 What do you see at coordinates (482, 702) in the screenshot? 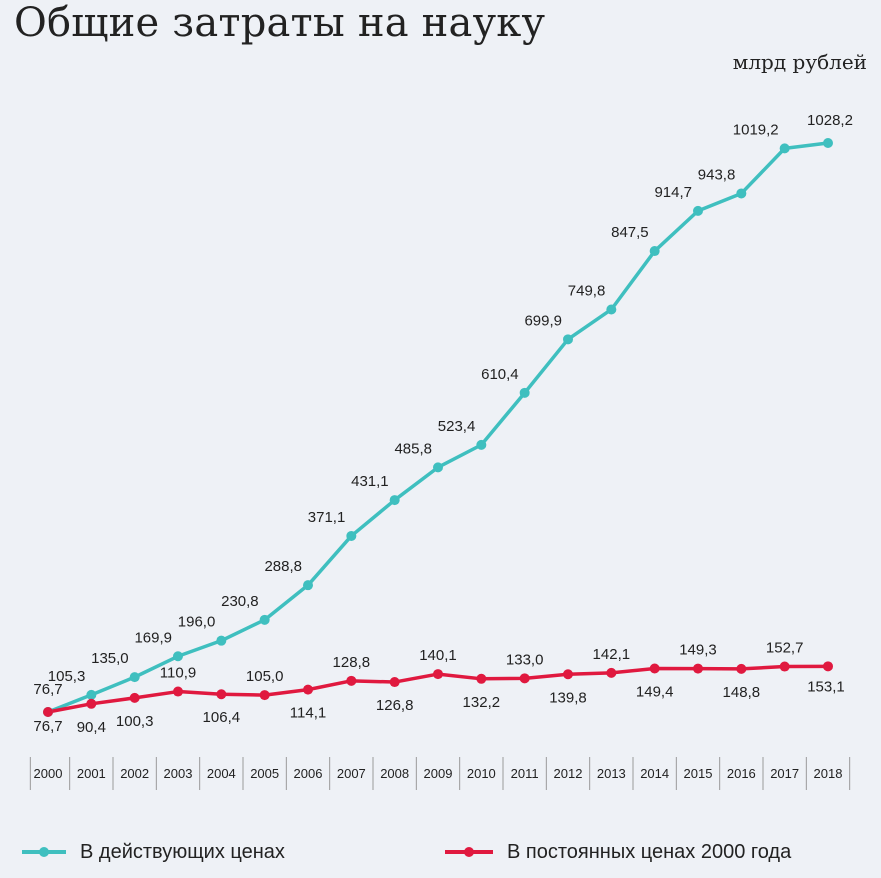
I see `data-label-constant: 132,2` at bounding box center [482, 702].